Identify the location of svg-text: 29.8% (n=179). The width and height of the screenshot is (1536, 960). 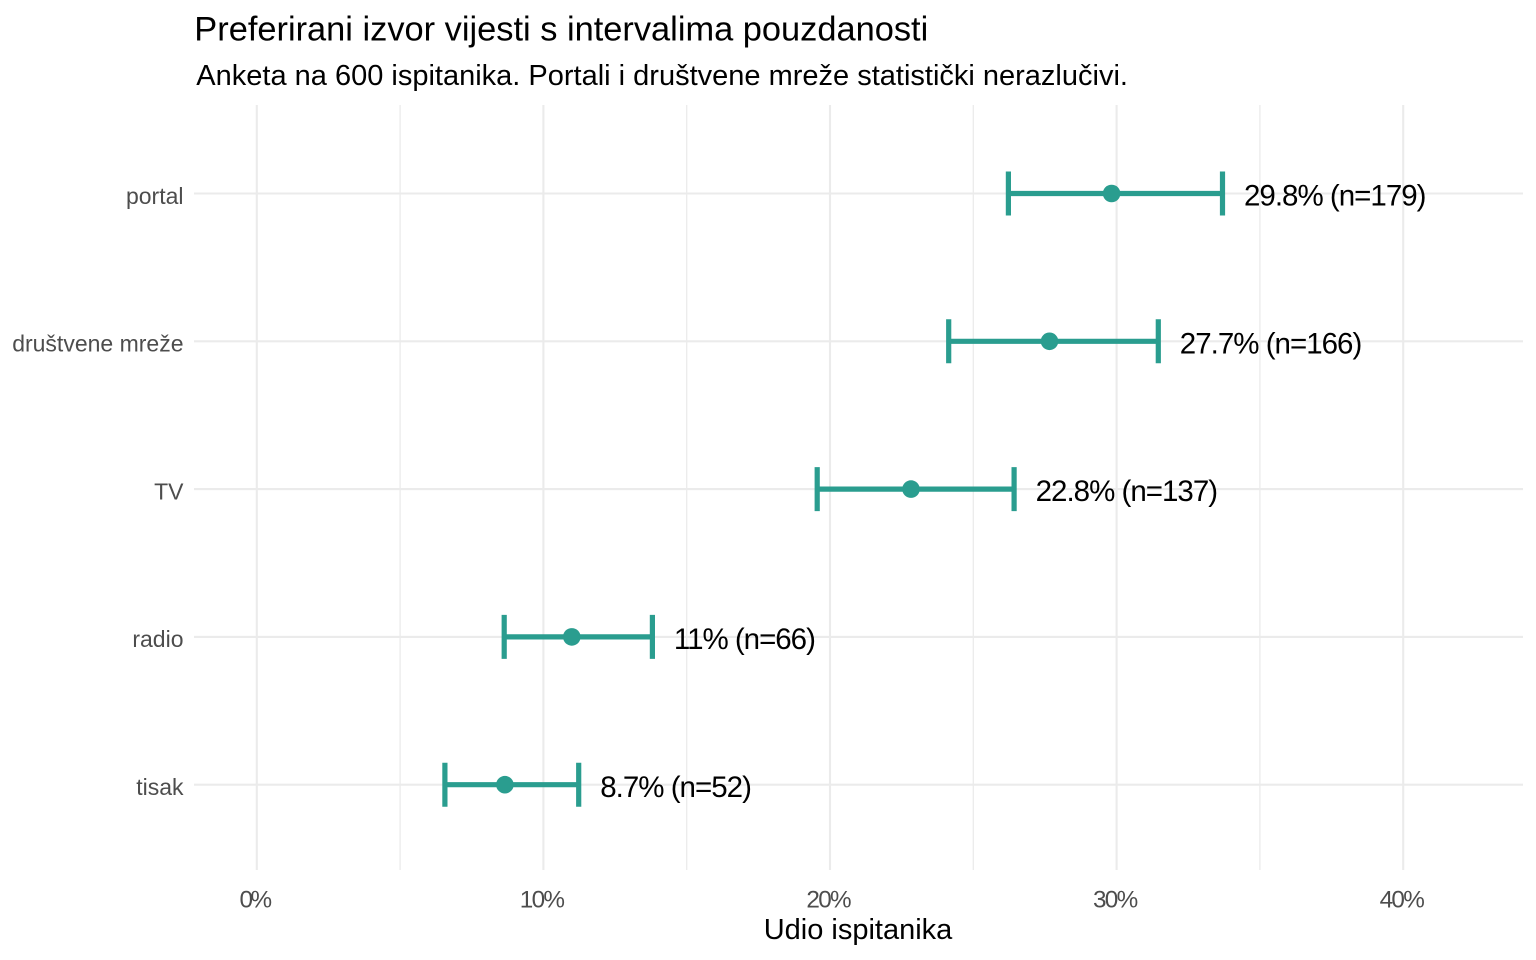
(1335, 196).